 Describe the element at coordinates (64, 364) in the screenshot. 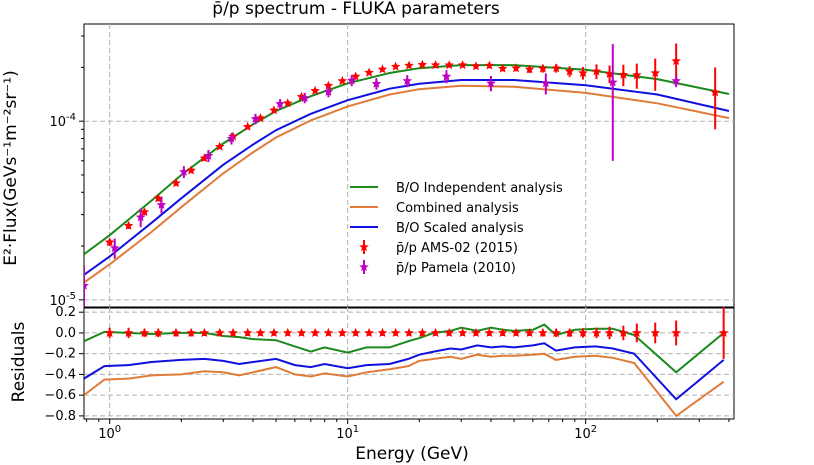

I see `bottom-y-ticks: 0.2 0.0 −0.2 −0.4 −0.6 −0.8` at that location.